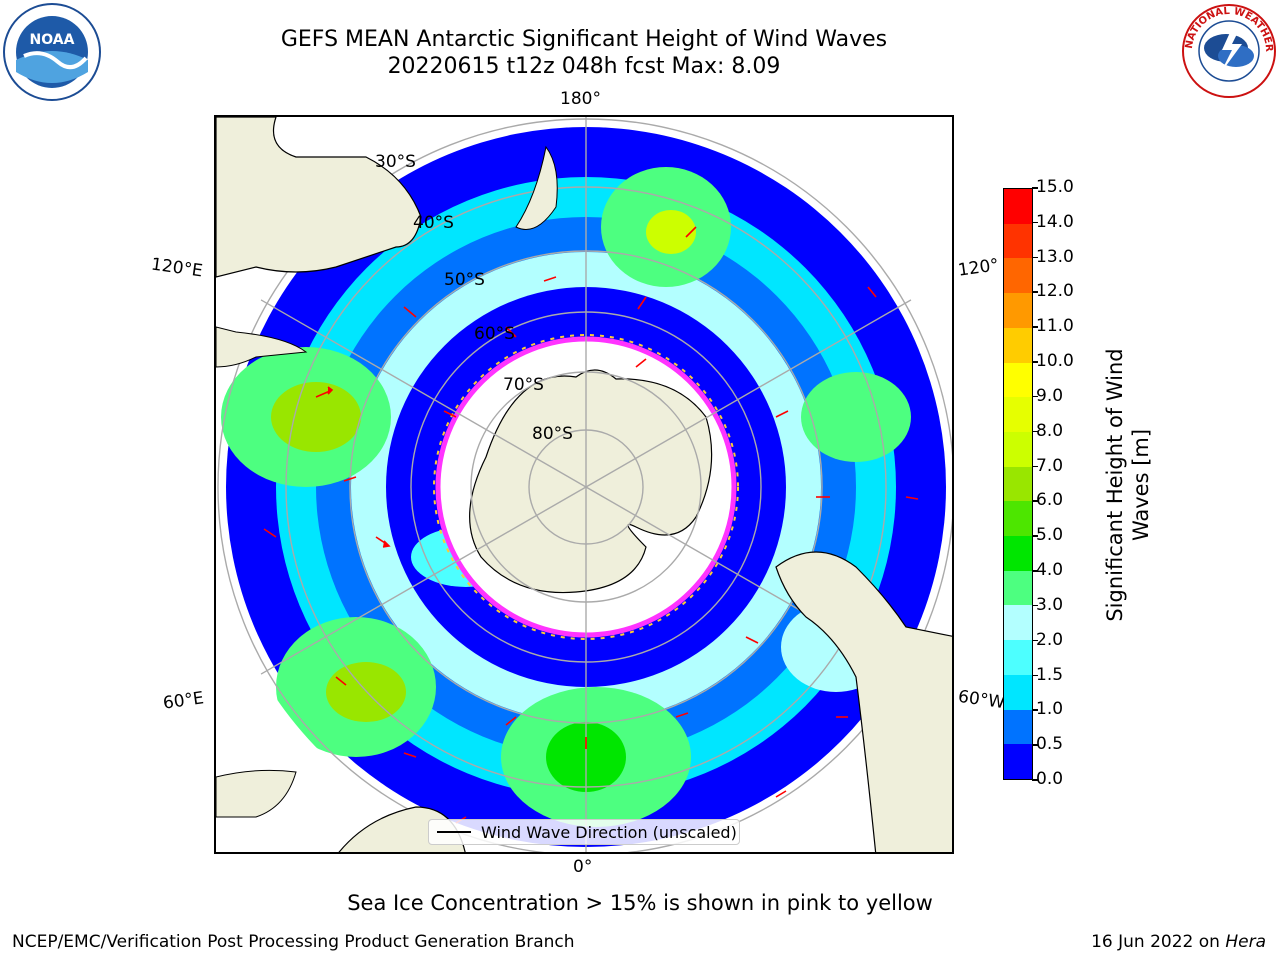 The image size is (1280, 960). What do you see at coordinates (1047, 639) in the screenshot?
I see `colorbar-tick-label: 2.0` at bounding box center [1047, 639].